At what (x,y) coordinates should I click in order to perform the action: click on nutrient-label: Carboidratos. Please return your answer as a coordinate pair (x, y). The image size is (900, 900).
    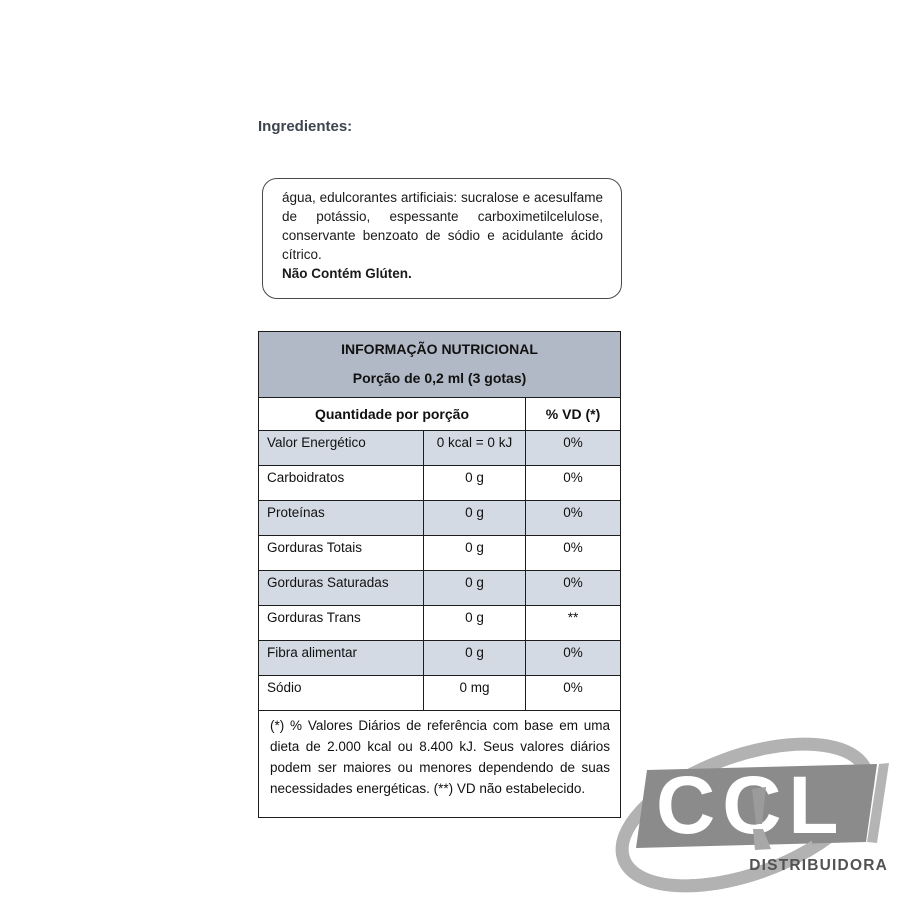
    Looking at the image, I should click on (341, 483).